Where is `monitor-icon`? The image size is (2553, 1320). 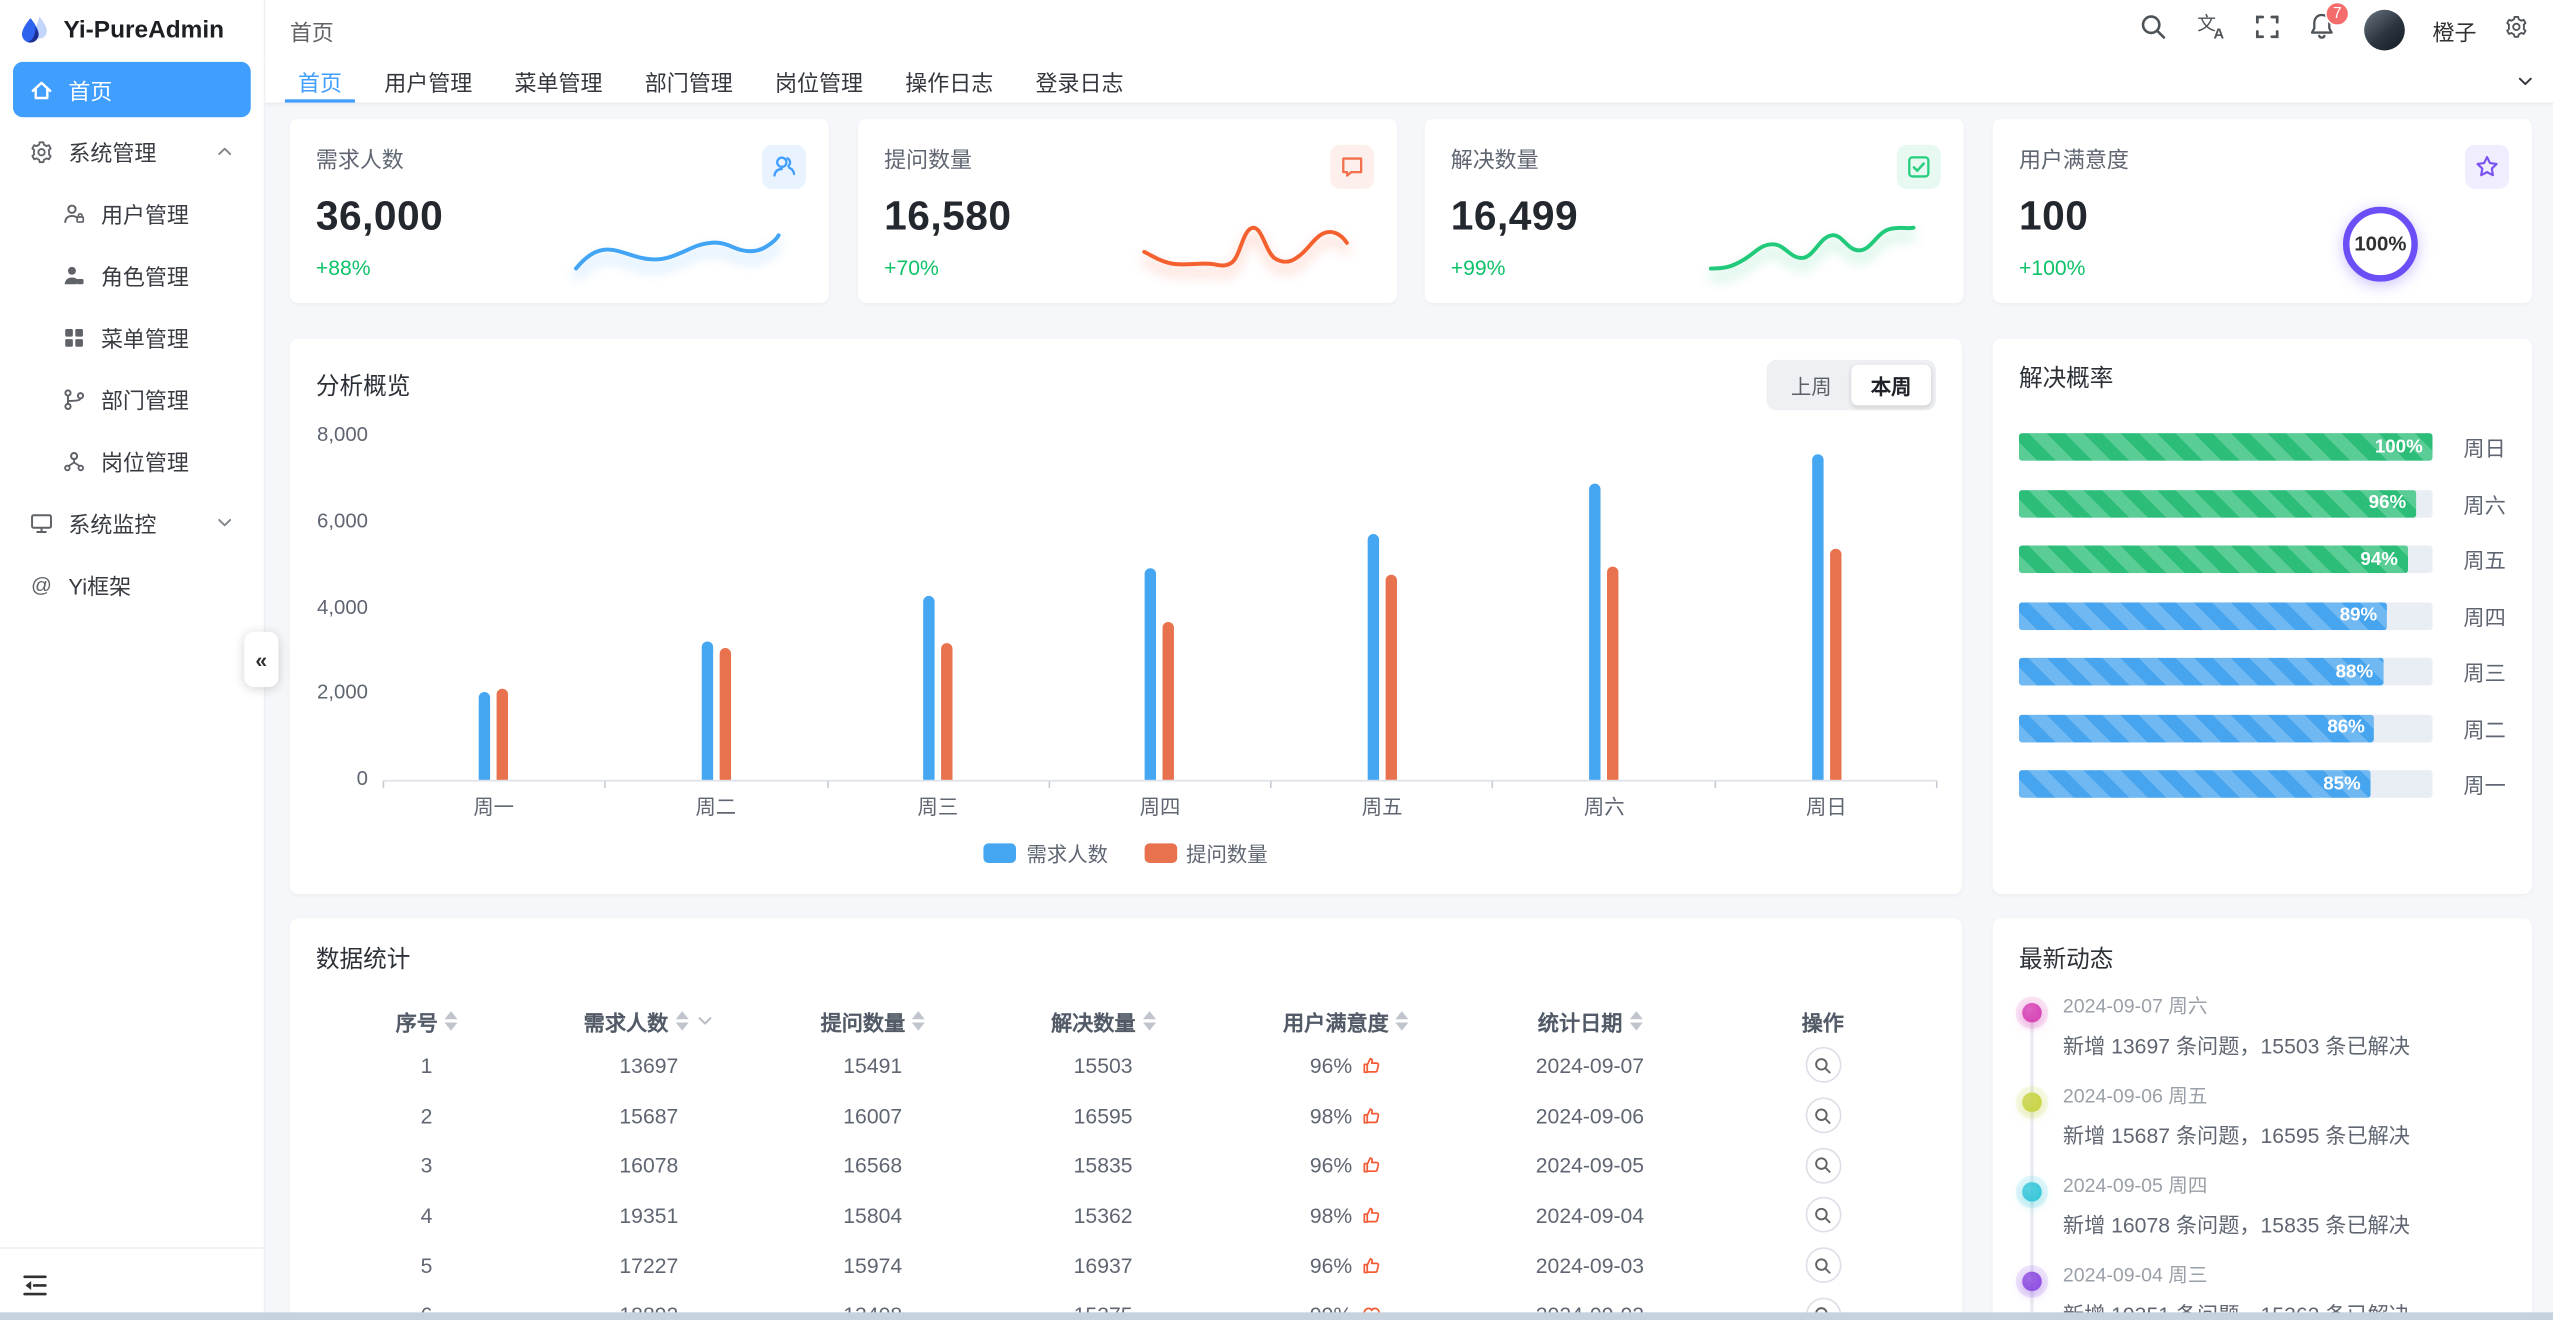 monitor-icon is located at coordinates (41, 522).